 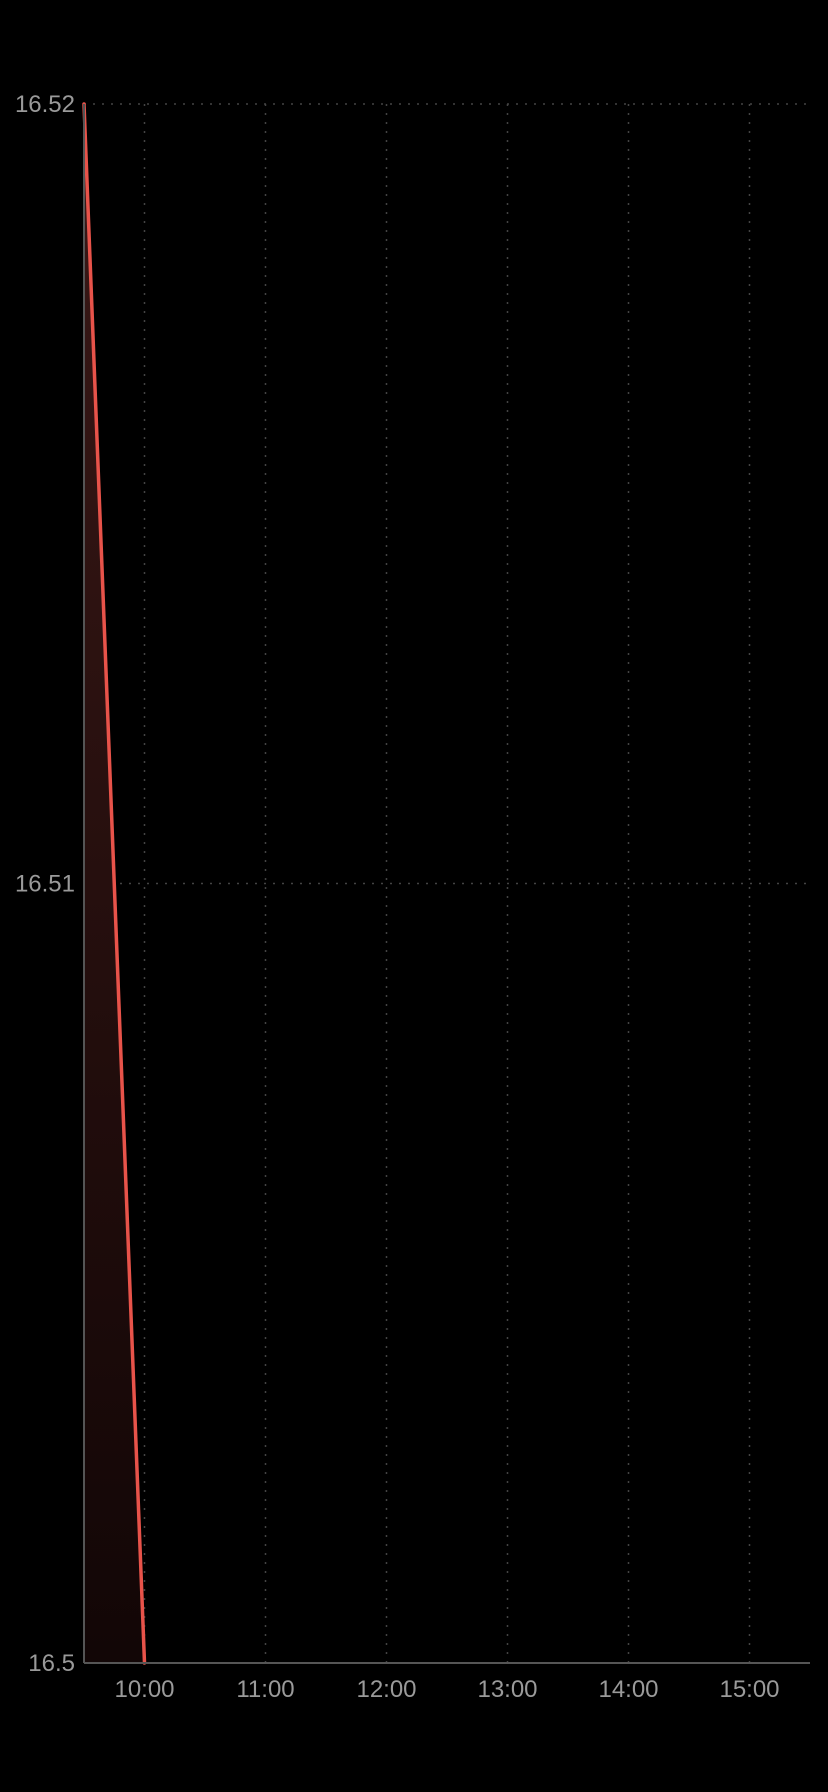 I want to click on y-tick-label-0: 16.52, so click(x=45, y=104).